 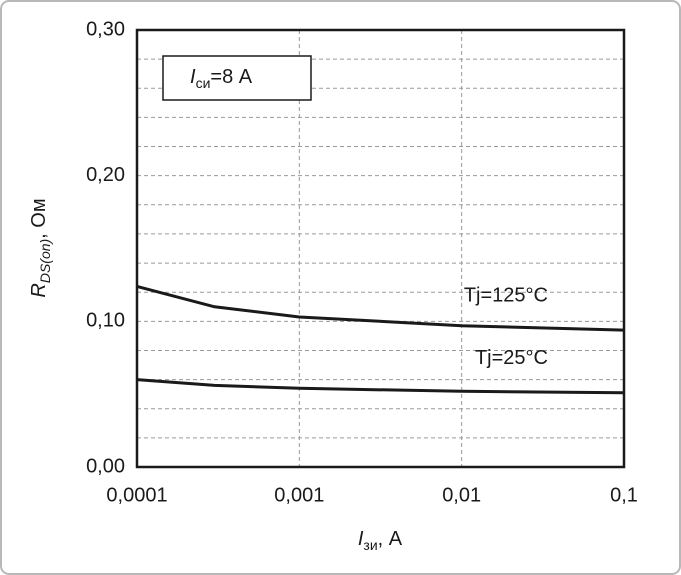 What do you see at coordinates (136, 495) in the screenshot?
I see `x-tick-label: 0,0001` at bounding box center [136, 495].